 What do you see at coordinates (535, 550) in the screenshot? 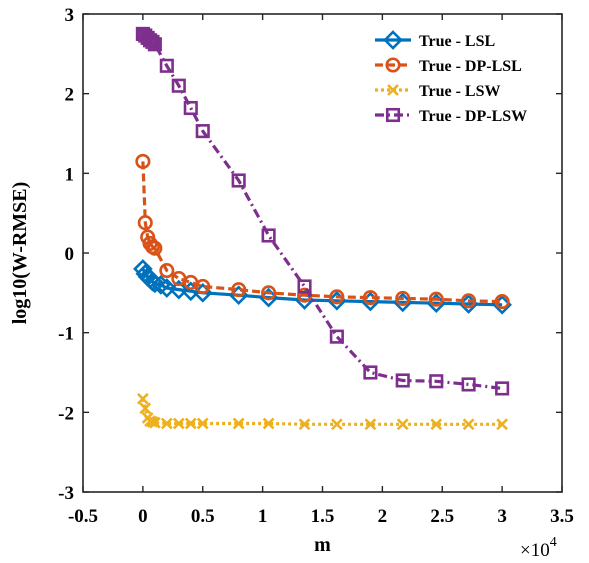
I see `x-multiplier-base: ×10` at bounding box center [535, 550].